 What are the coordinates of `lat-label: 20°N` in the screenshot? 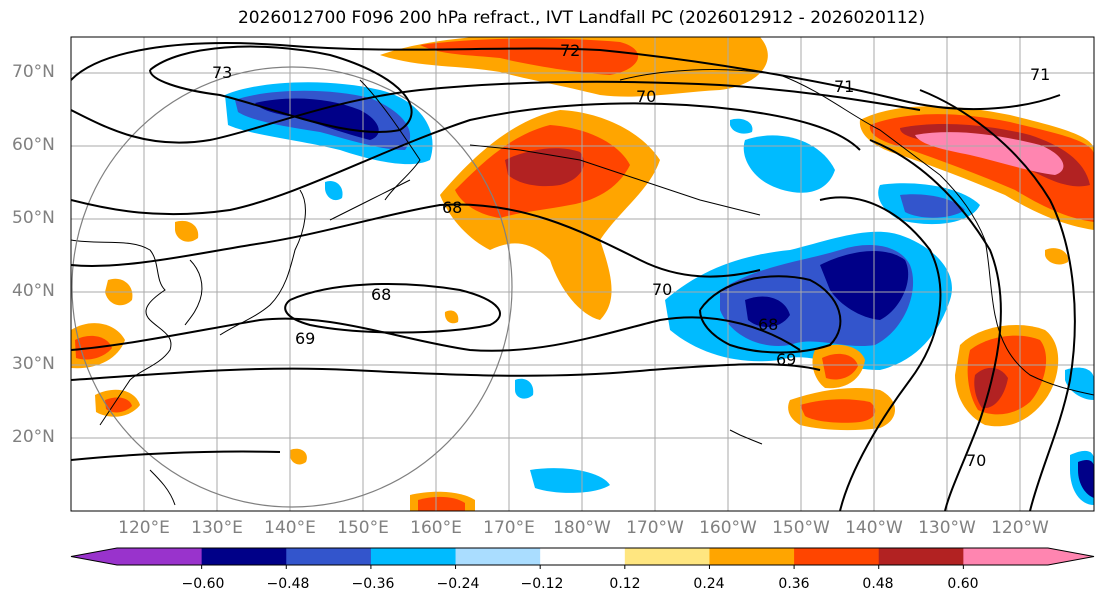 It's located at (33, 437).